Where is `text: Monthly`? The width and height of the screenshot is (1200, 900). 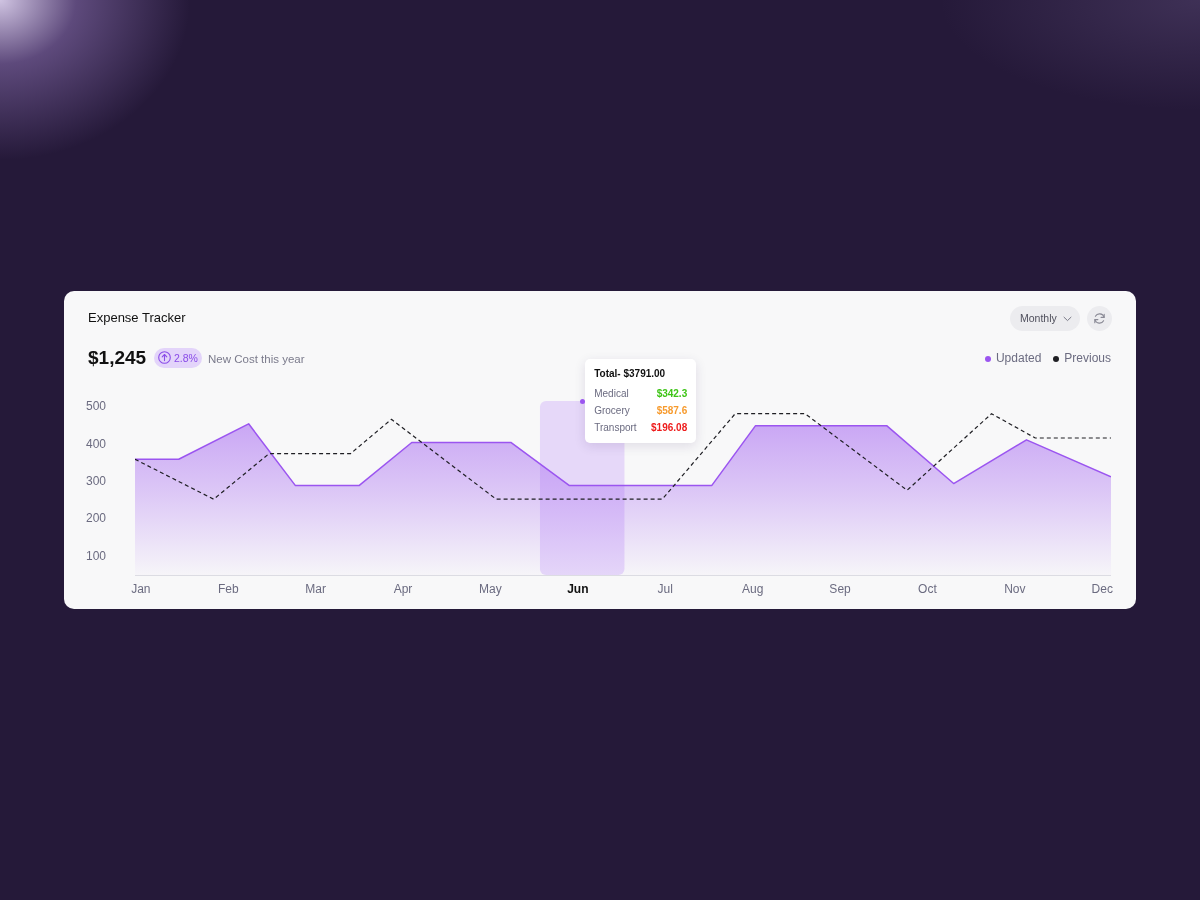
text: Monthly is located at coordinates (1038, 318).